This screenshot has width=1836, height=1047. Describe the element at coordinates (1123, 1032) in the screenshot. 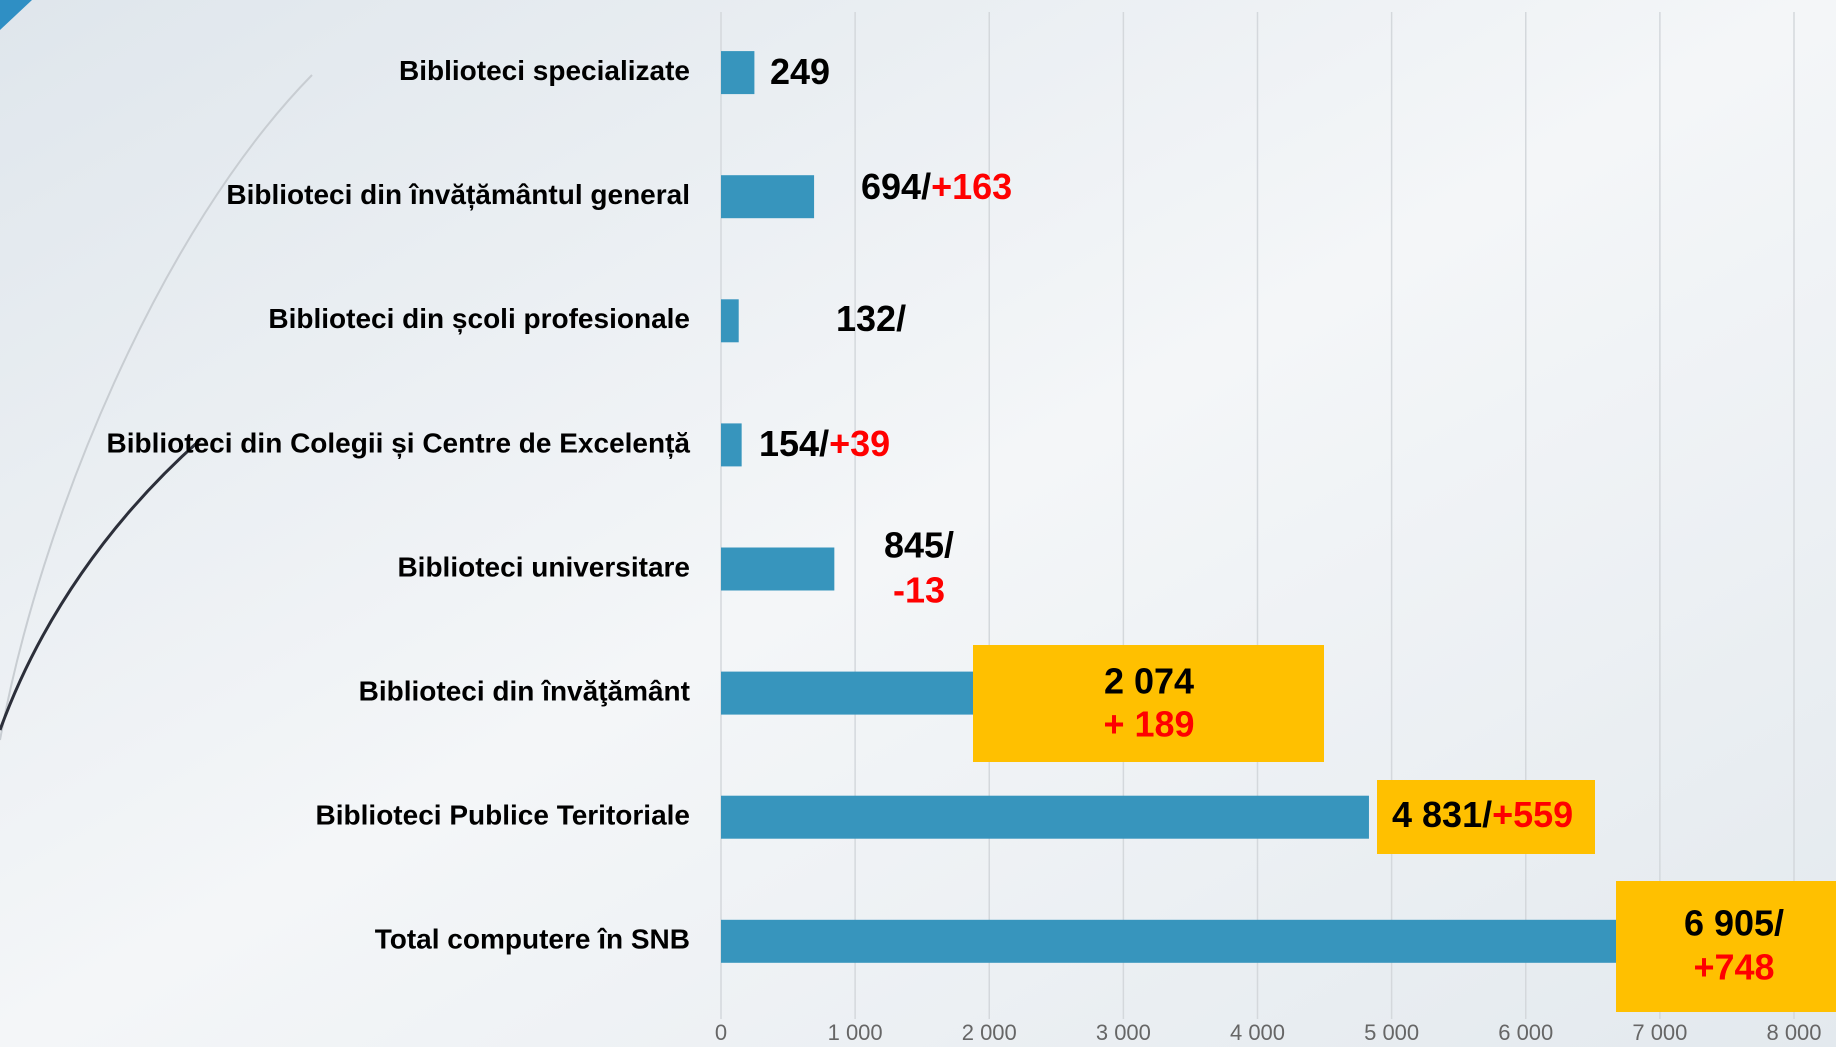

I see `x-tick-label: 3 000` at that location.